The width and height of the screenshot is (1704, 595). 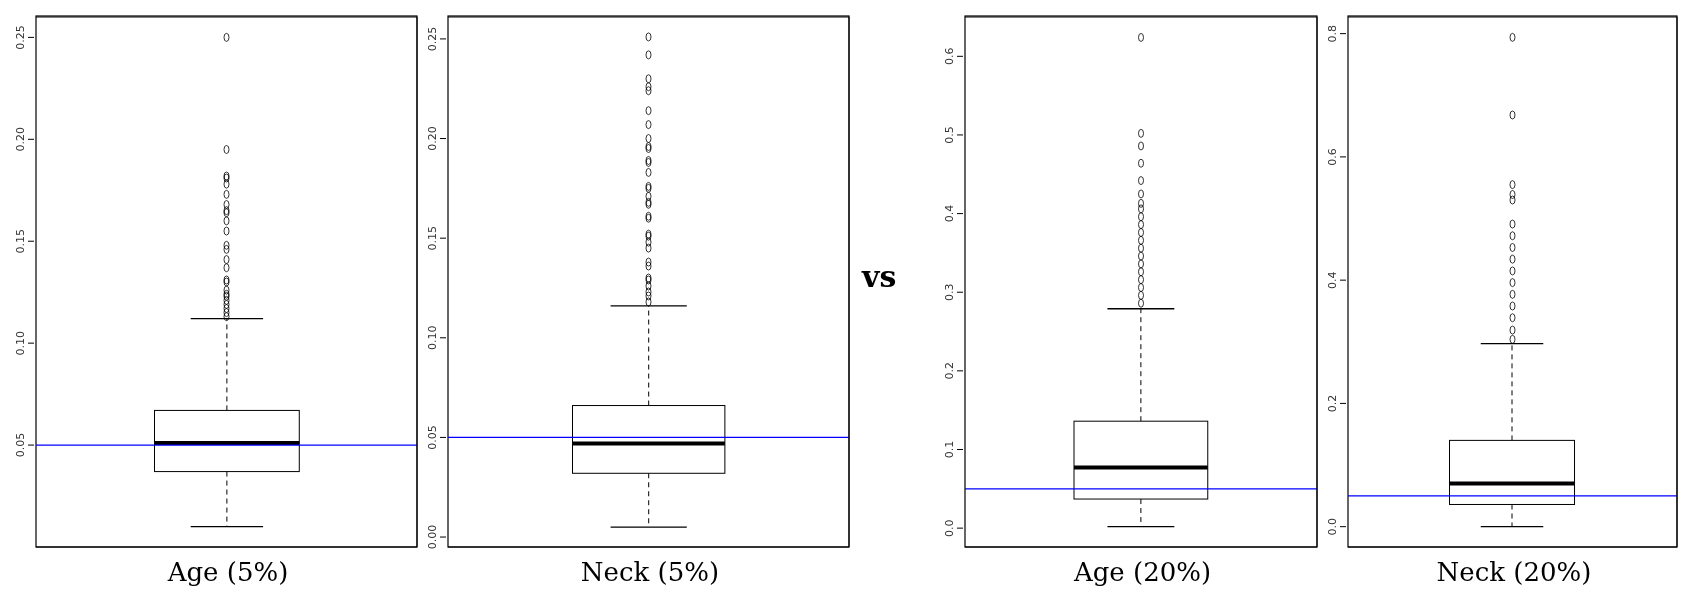 What do you see at coordinates (1514, 572) in the screenshot?
I see `x-axis-title: Neck (20%)` at bounding box center [1514, 572].